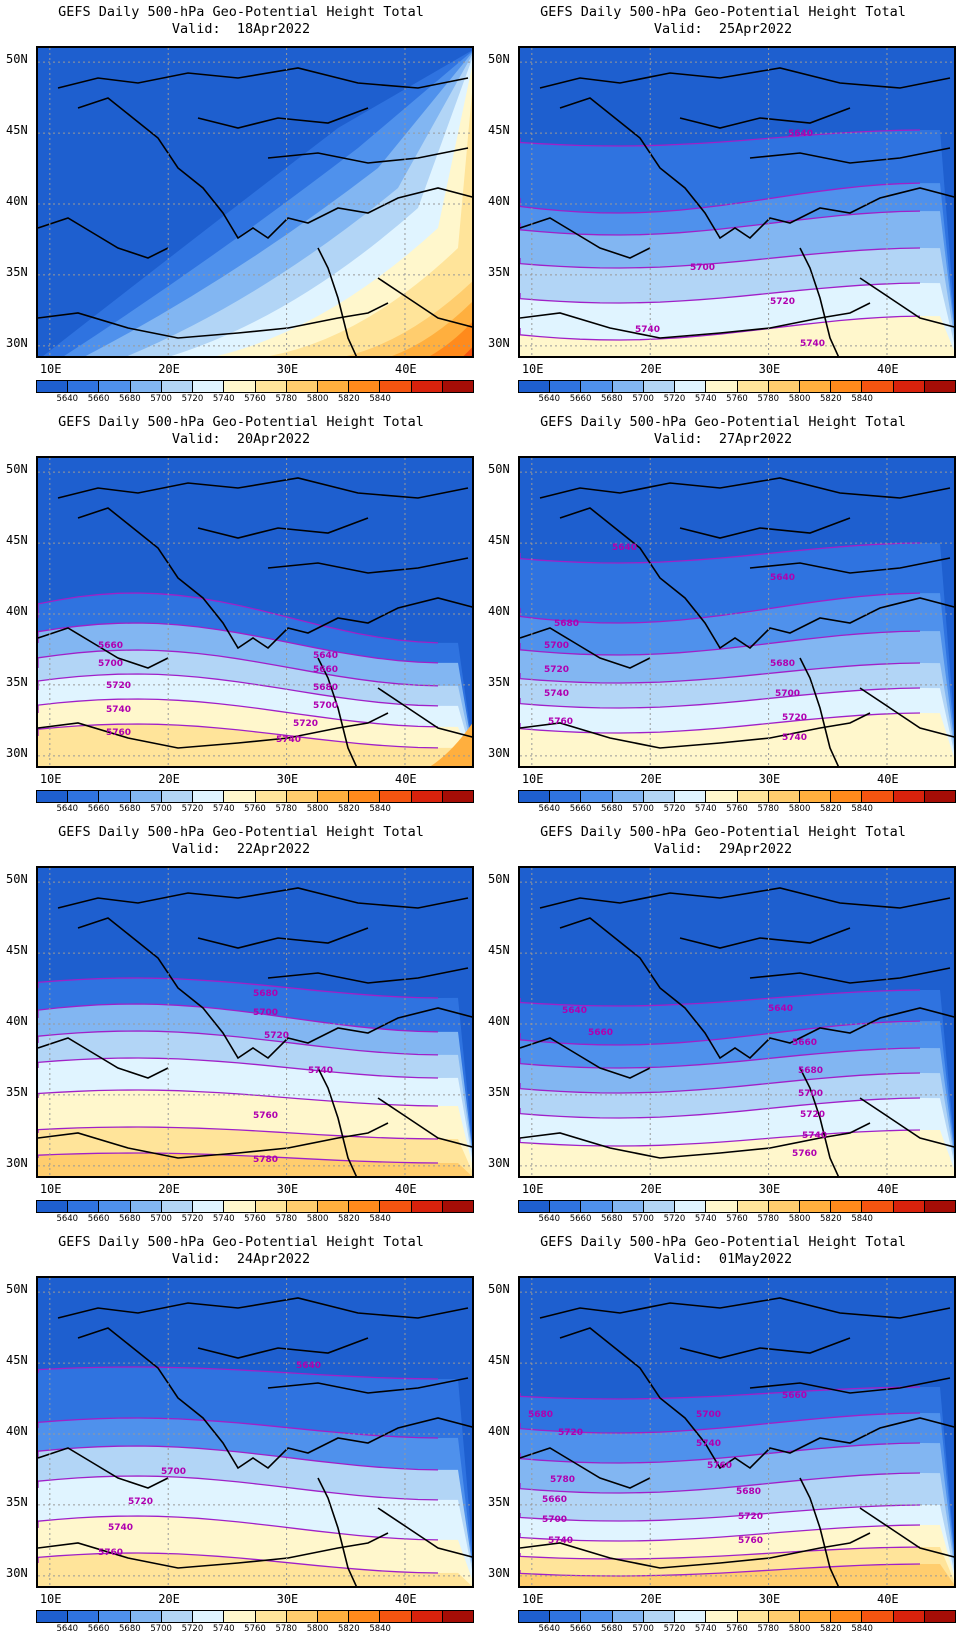 The height and width of the screenshot is (1640, 964). I want to click on colorbar, so click(737, 386).